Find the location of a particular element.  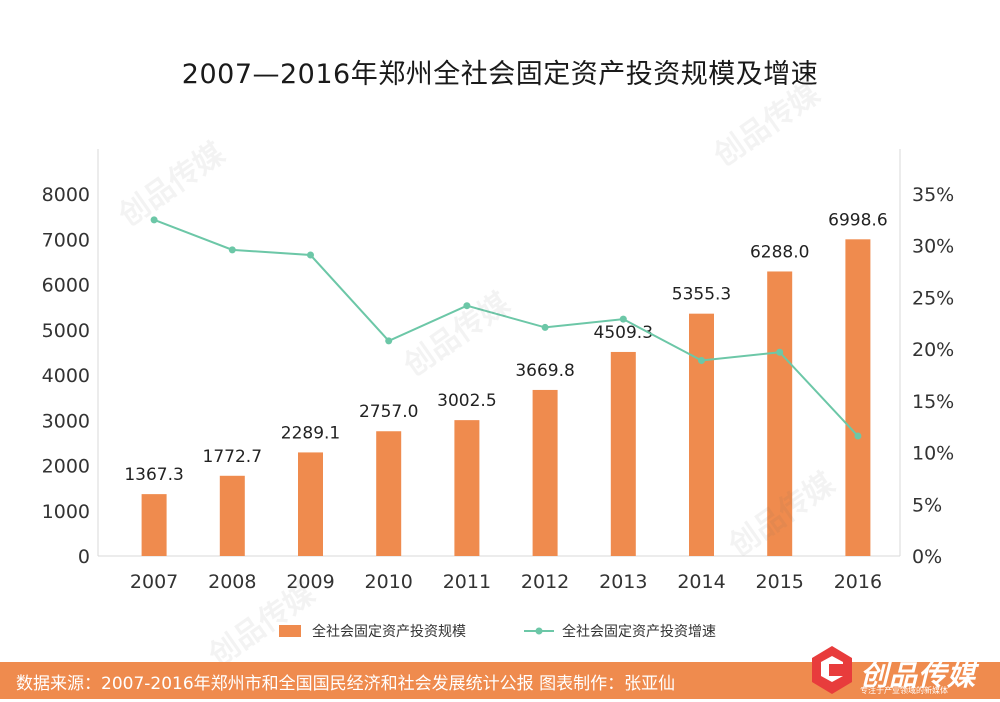

left-axis-tick-label: 4000 is located at coordinates (66, 376).